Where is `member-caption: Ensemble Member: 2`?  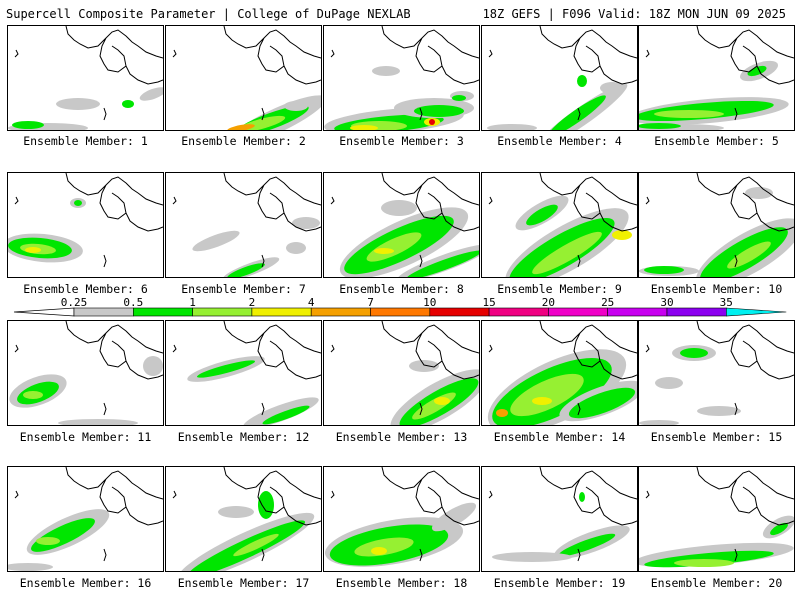 member-caption: Ensemble Member: 2 is located at coordinates (243, 141).